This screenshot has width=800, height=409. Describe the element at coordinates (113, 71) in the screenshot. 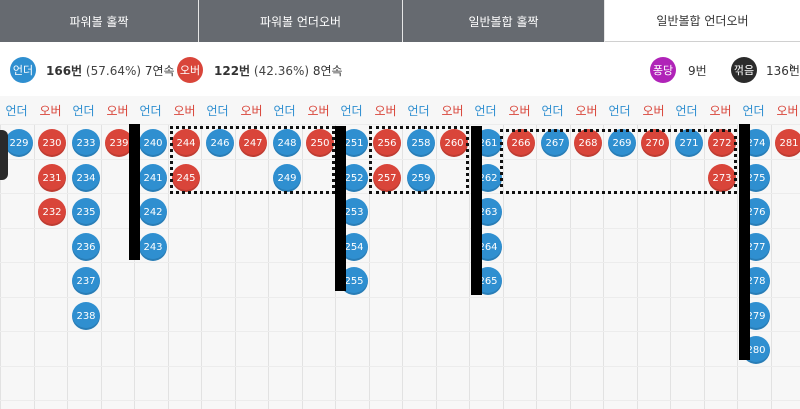

I see `under-percent: (57.64%)` at that location.